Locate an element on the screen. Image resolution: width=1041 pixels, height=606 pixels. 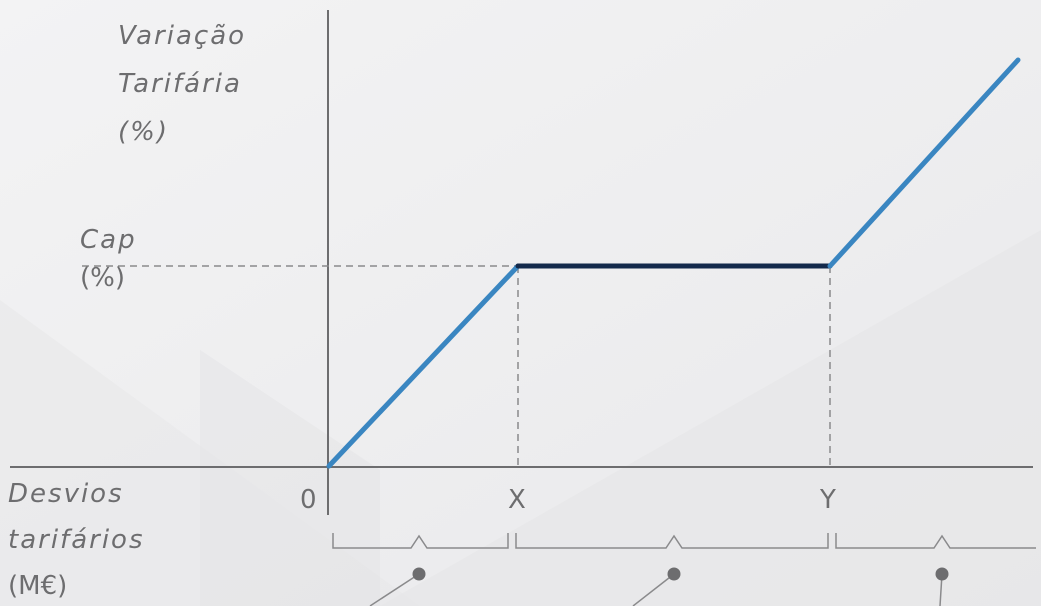
bracket-left-shape is located at coordinates (420, 541).